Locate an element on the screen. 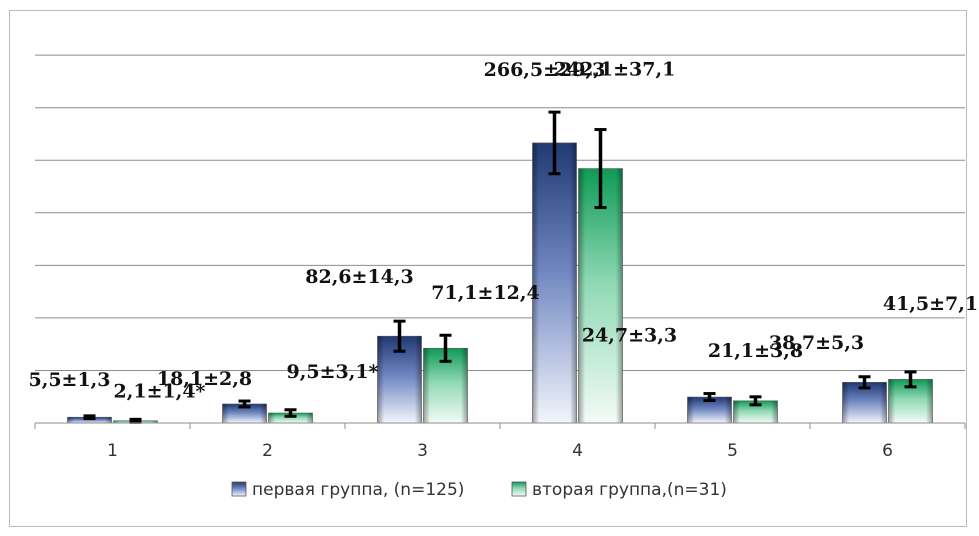  x-tick-label-5: 5 is located at coordinates (732, 451).